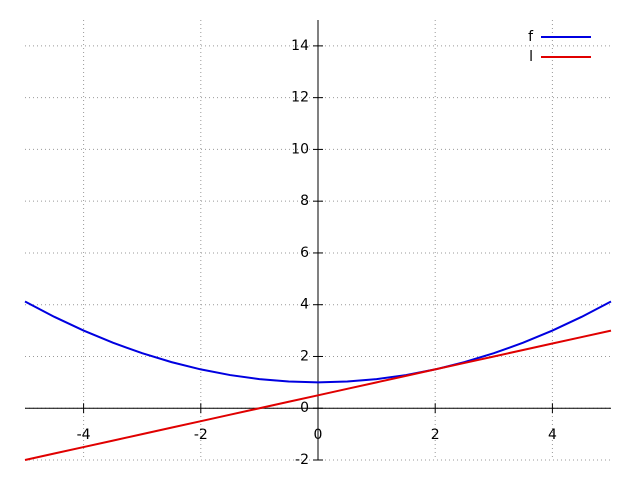 The height and width of the screenshot is (480, 640). What do you see at coordinates (552, 435) in the screenshot?
I see `x-tick-label: 4` at bounding box center [552, 435].